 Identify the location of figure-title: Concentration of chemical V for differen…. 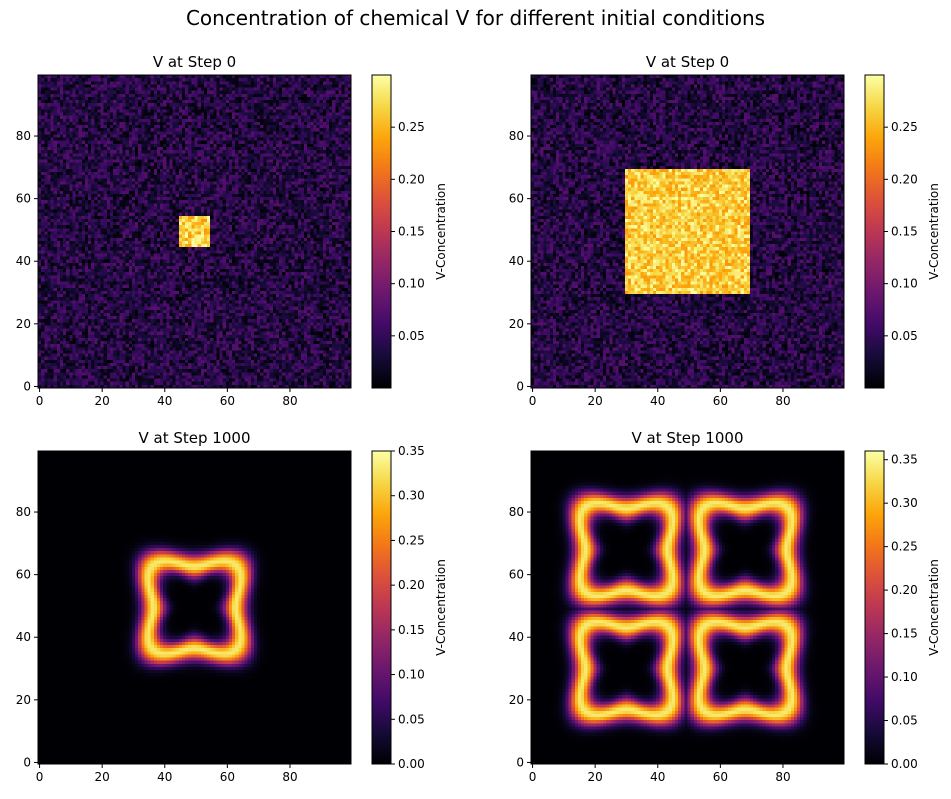
(475, 18).